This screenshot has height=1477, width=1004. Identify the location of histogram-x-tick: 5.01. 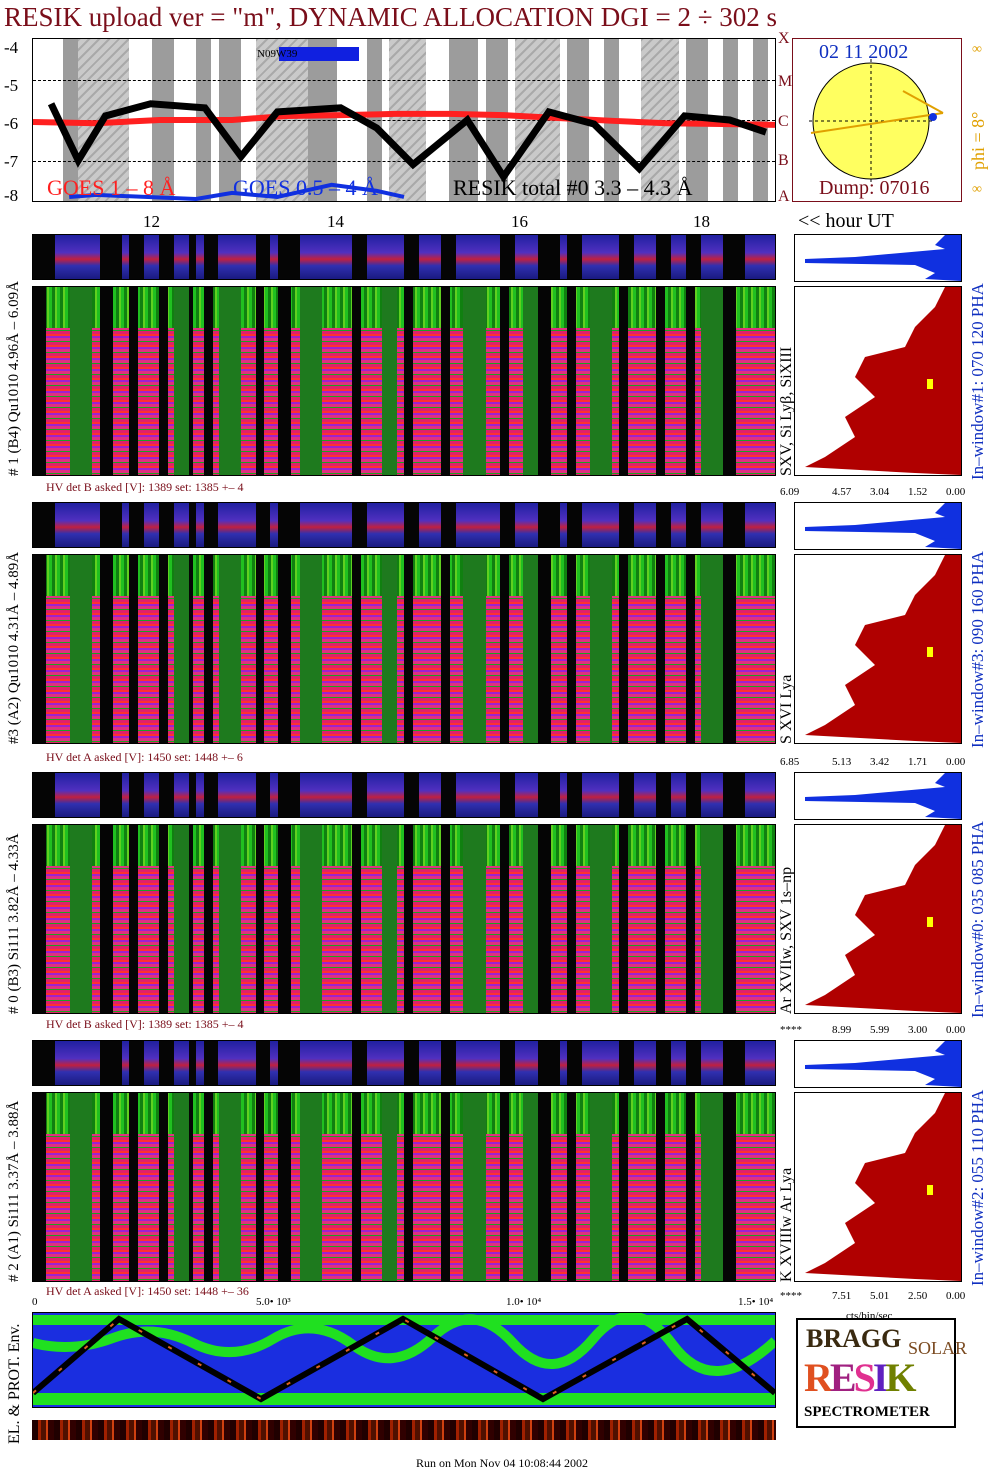
(880, 1296).